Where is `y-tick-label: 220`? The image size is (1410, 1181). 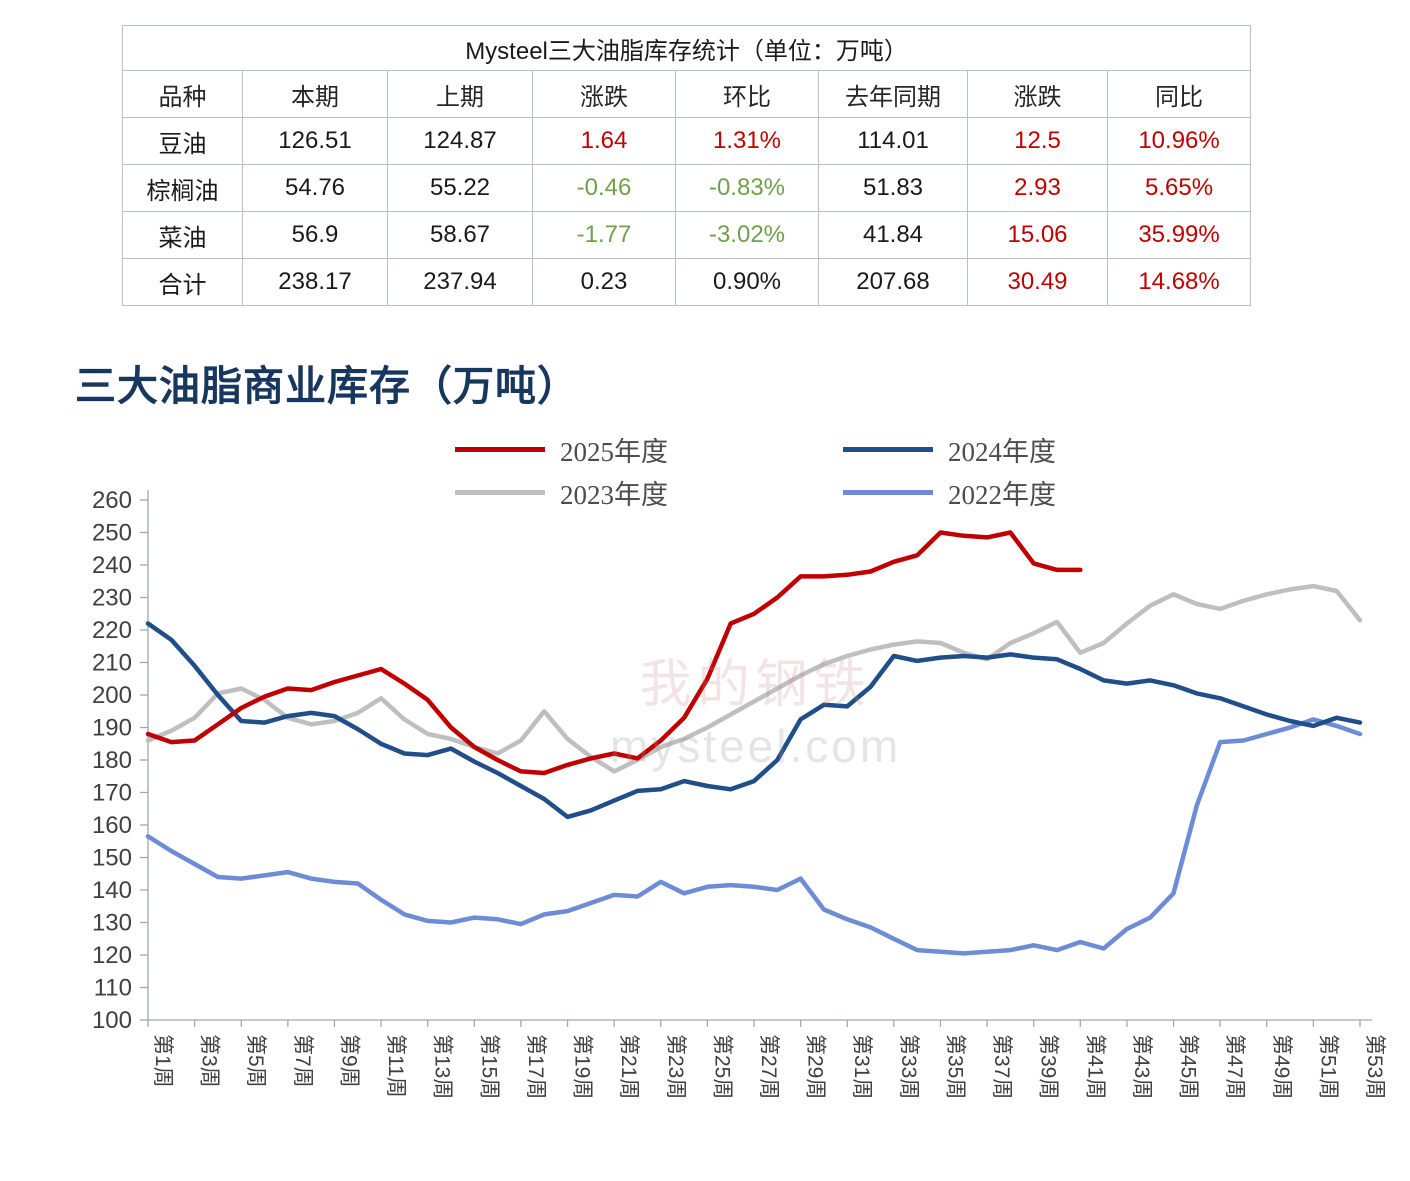 y-tick-label: 220 is located at coordinates (112, 630).